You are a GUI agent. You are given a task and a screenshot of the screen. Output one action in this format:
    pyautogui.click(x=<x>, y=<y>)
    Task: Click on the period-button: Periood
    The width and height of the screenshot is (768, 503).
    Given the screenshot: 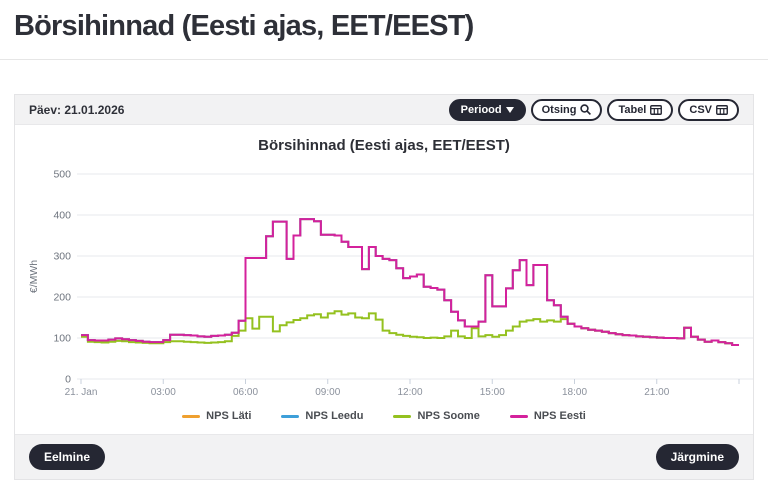 What is the action you would take?
    pyautogui.click(x=487, y=109)
    